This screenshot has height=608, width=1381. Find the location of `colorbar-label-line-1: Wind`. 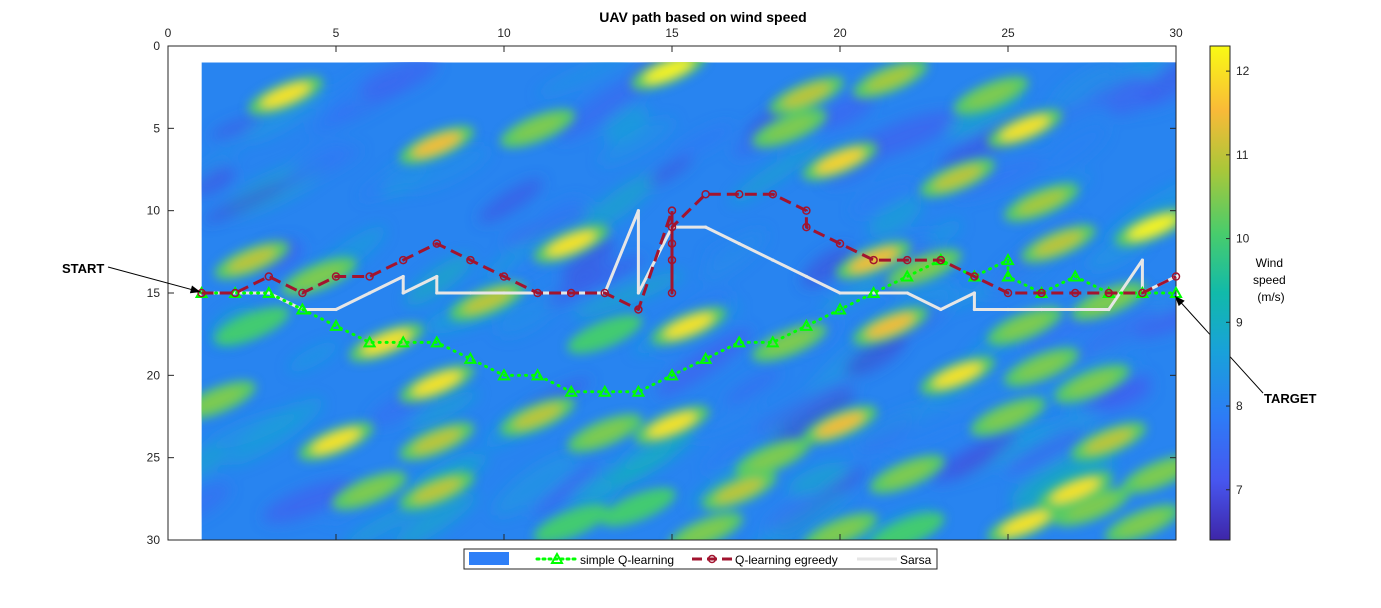

colorbar-label-line-1: Wind is located at coordinates (1269, 263).